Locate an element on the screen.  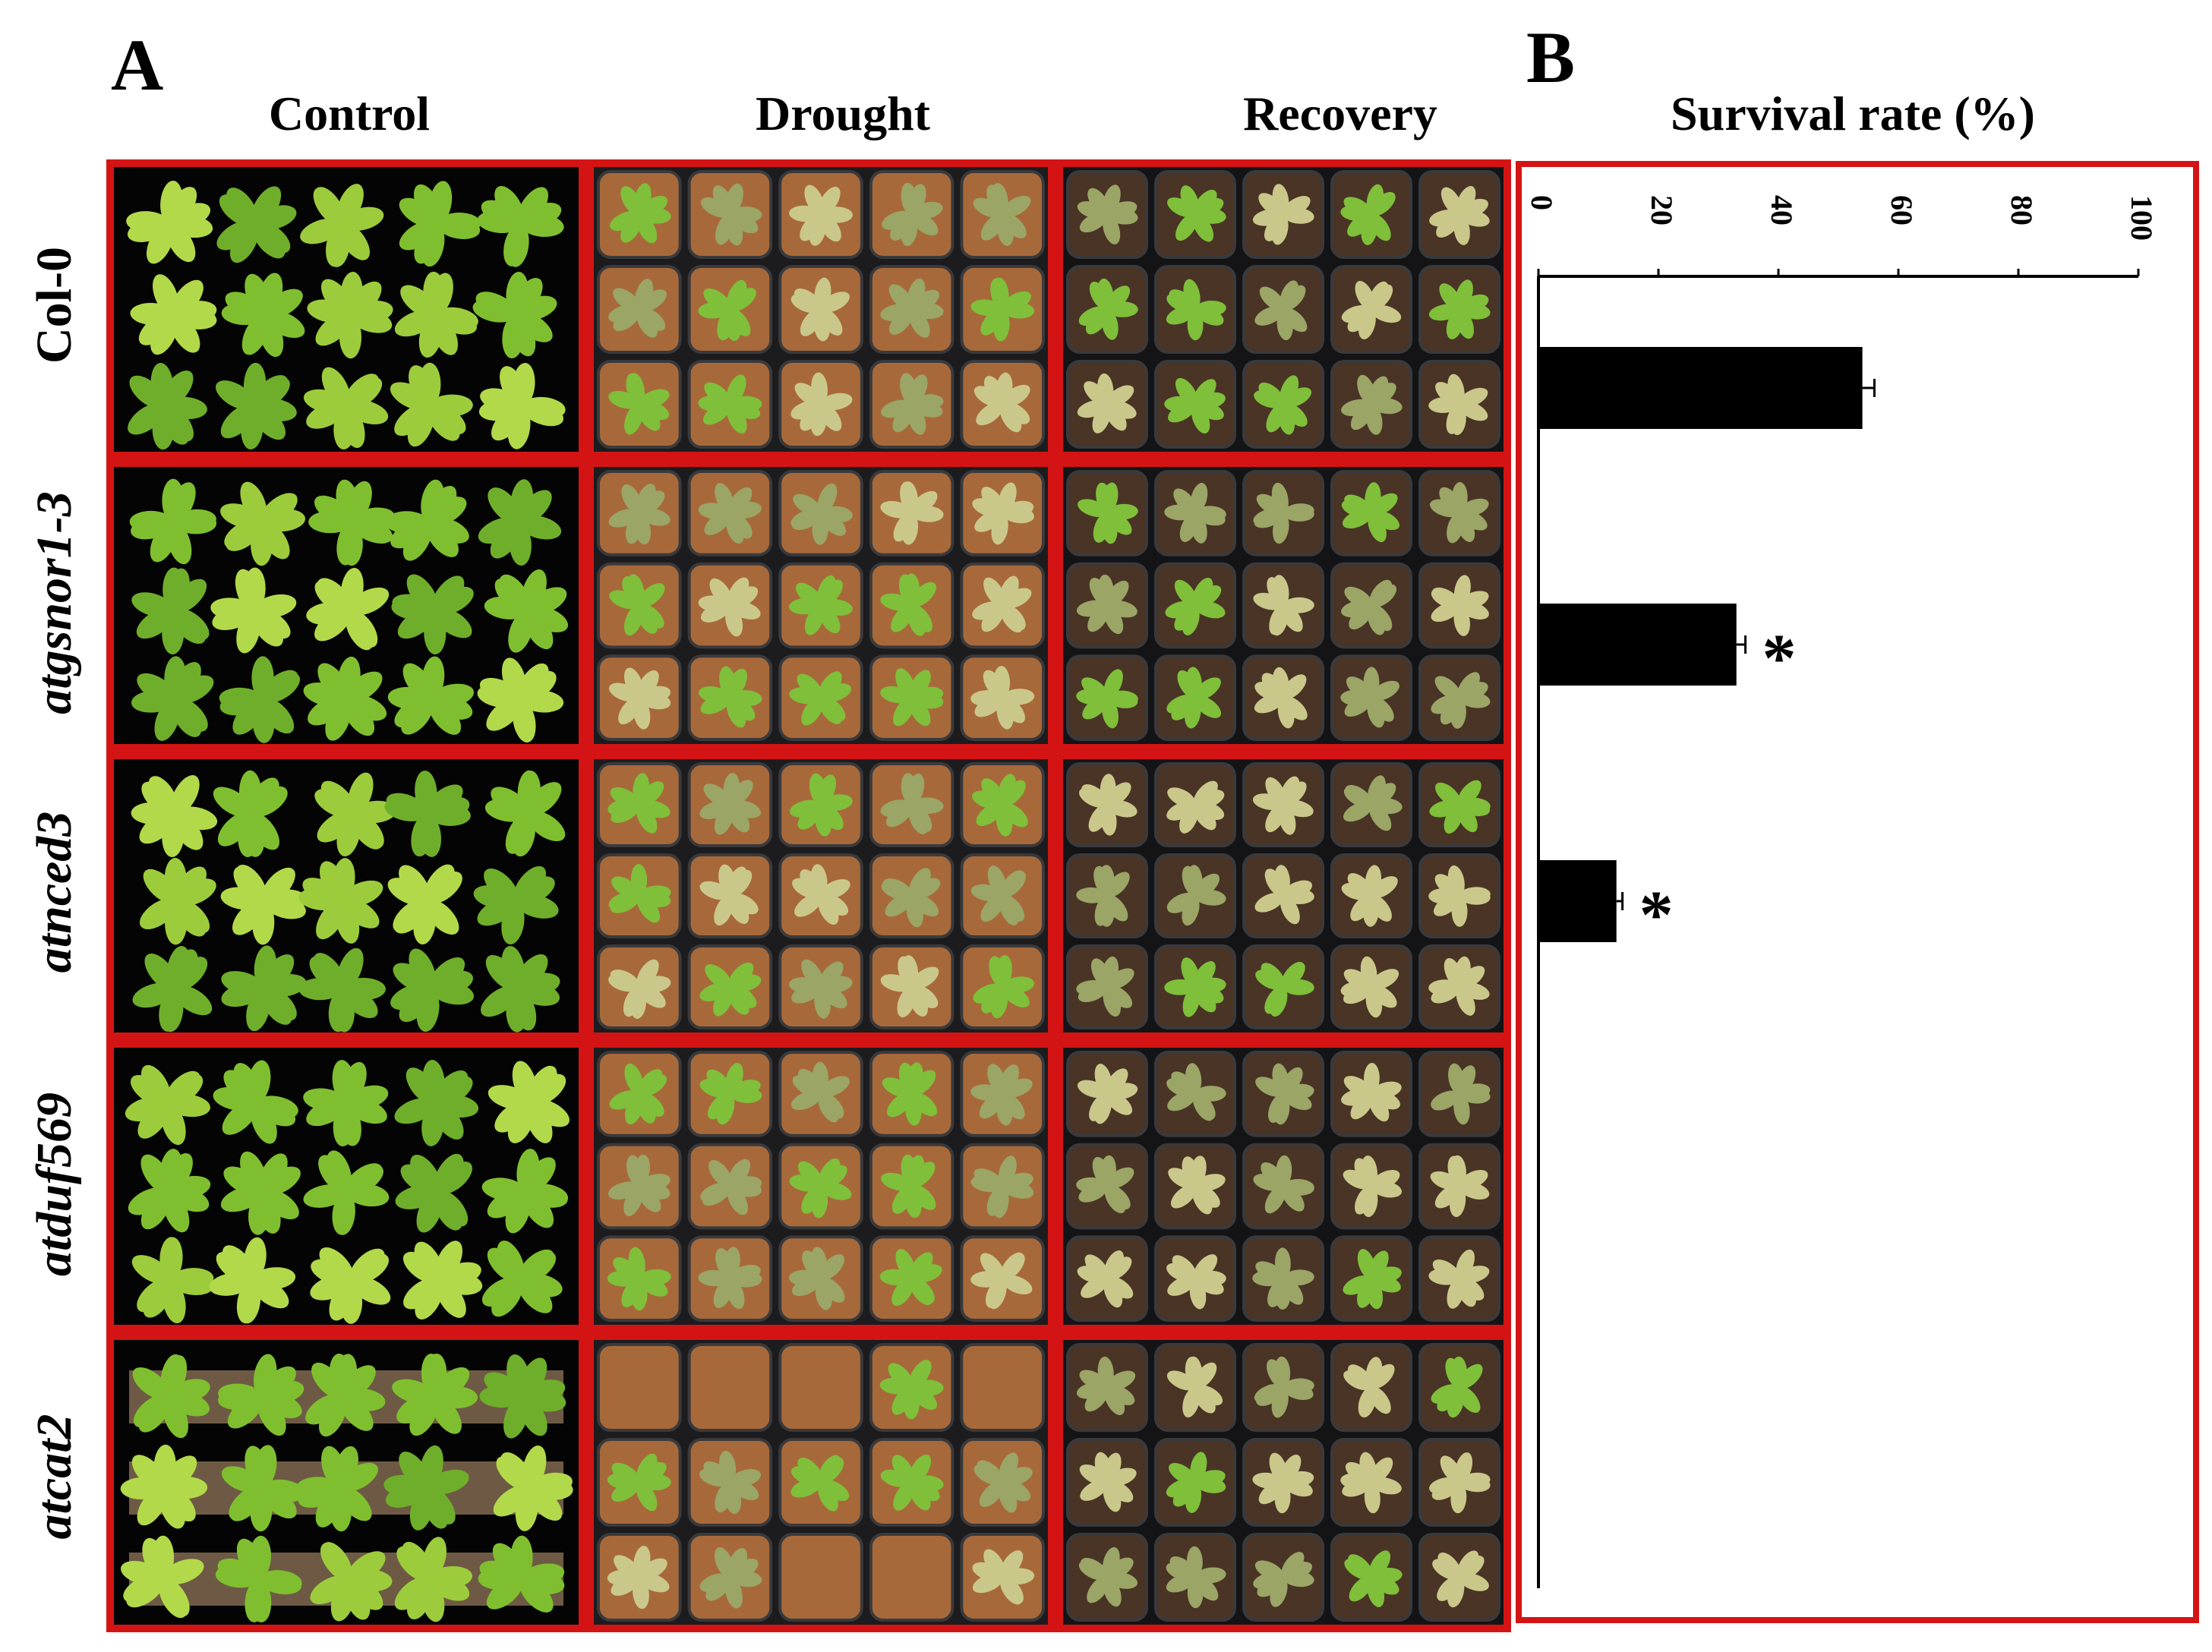
chart-title: Survival rate (%) is located at coordinates (1853, 113).